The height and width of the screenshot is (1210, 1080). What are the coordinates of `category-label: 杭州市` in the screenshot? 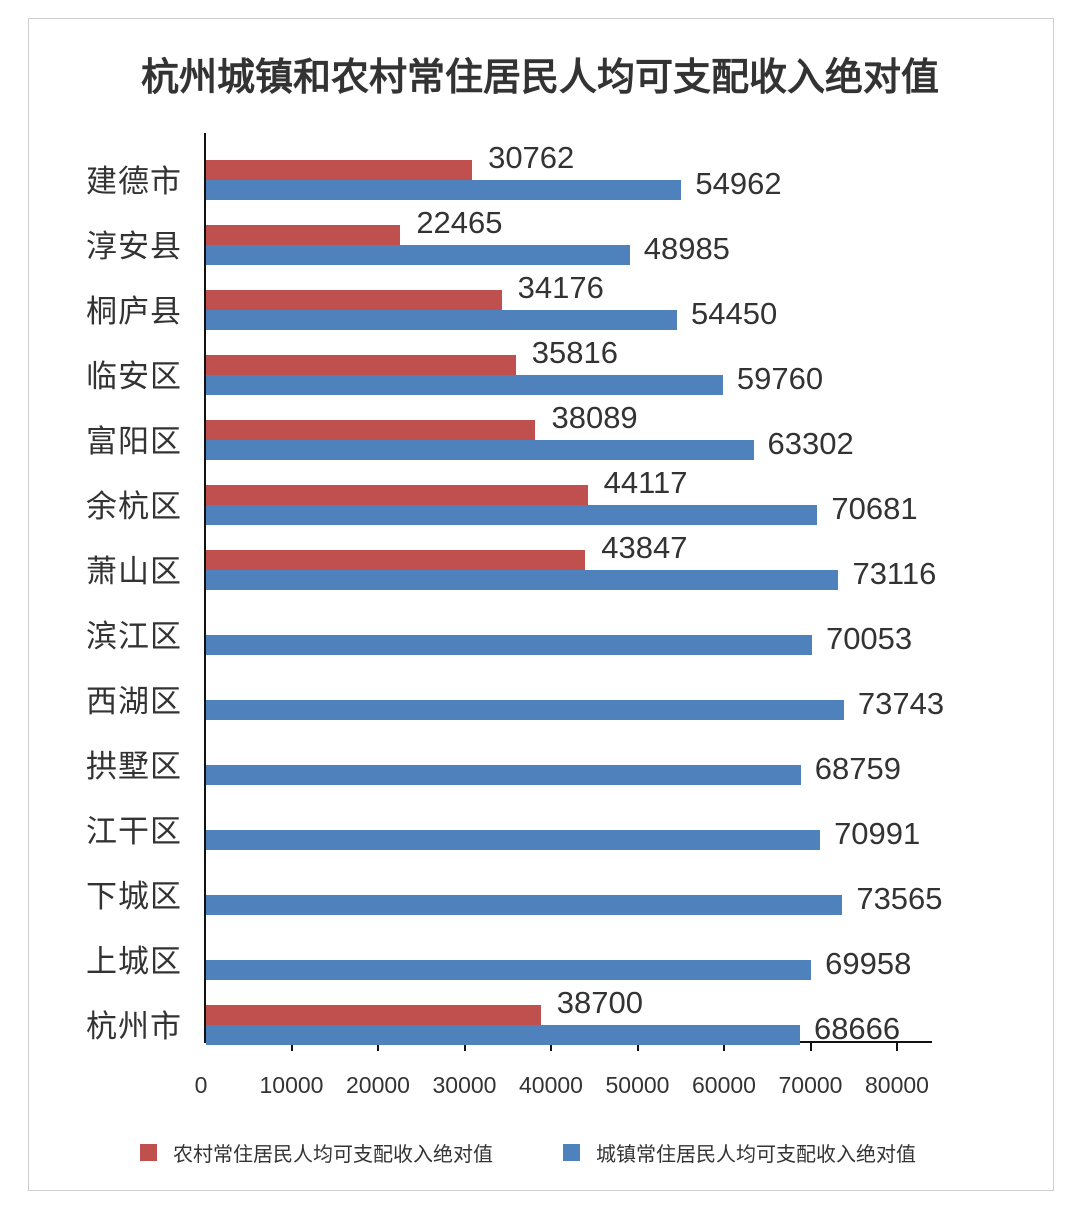 It's located at (134, 1027).